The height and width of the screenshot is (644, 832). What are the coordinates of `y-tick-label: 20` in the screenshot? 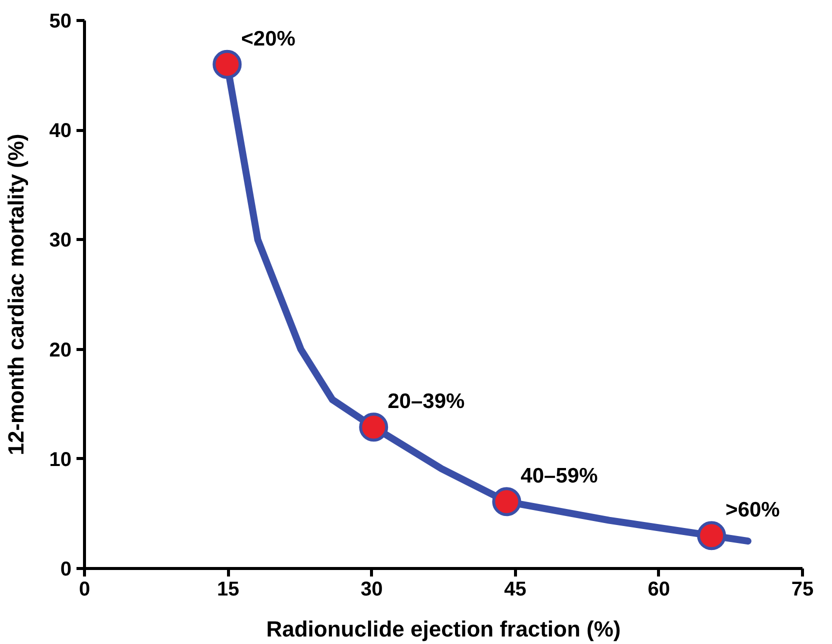 It's located at (60, 350).